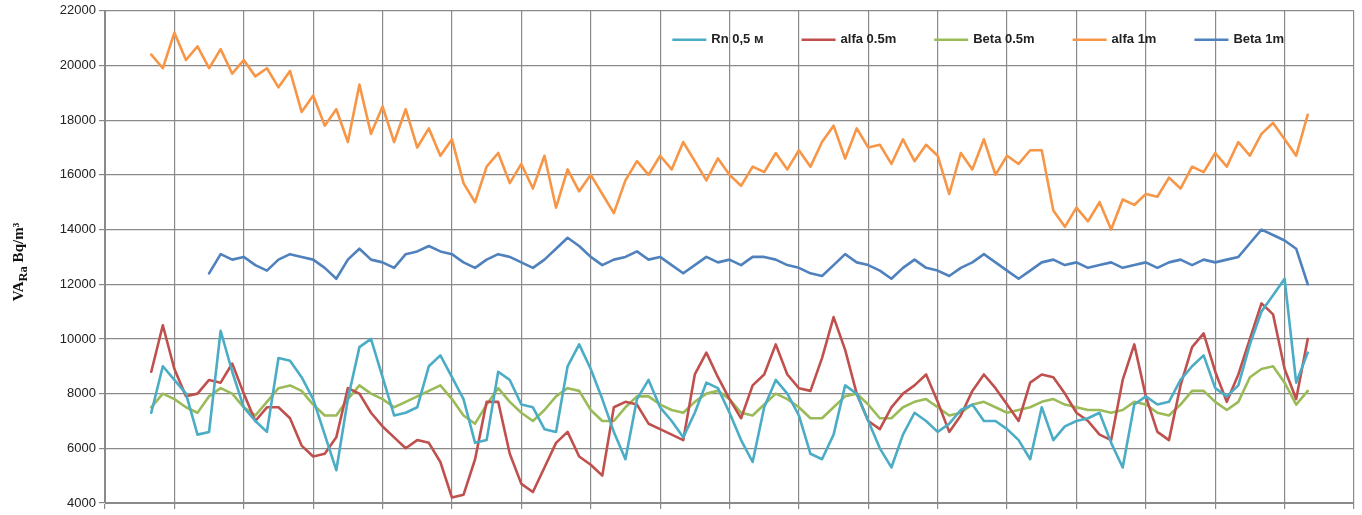 This screenshot has width=1362, height=515. I want to click on y-tick-label: 20000, so click(77, 65).